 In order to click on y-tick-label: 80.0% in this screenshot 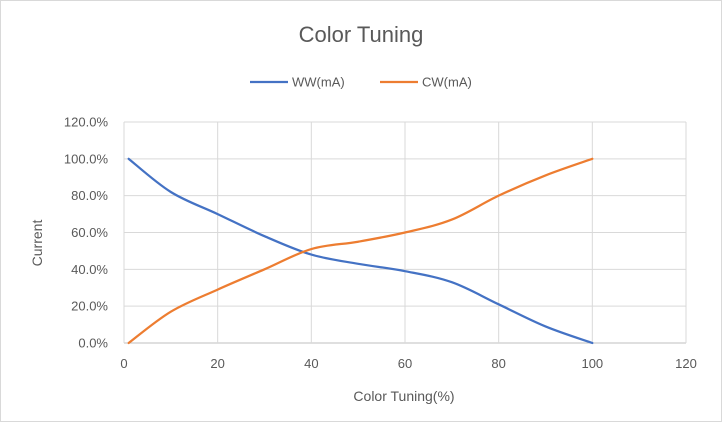, I will do `click(89, 195)`.